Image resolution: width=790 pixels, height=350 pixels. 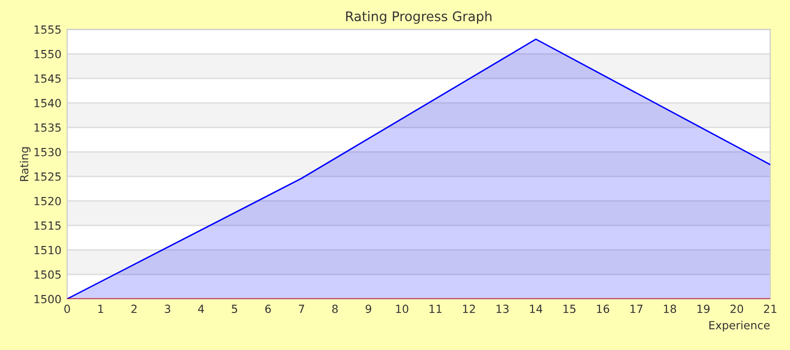 I want to click on y-tick-label: 1525, so click(x=47, y=176).